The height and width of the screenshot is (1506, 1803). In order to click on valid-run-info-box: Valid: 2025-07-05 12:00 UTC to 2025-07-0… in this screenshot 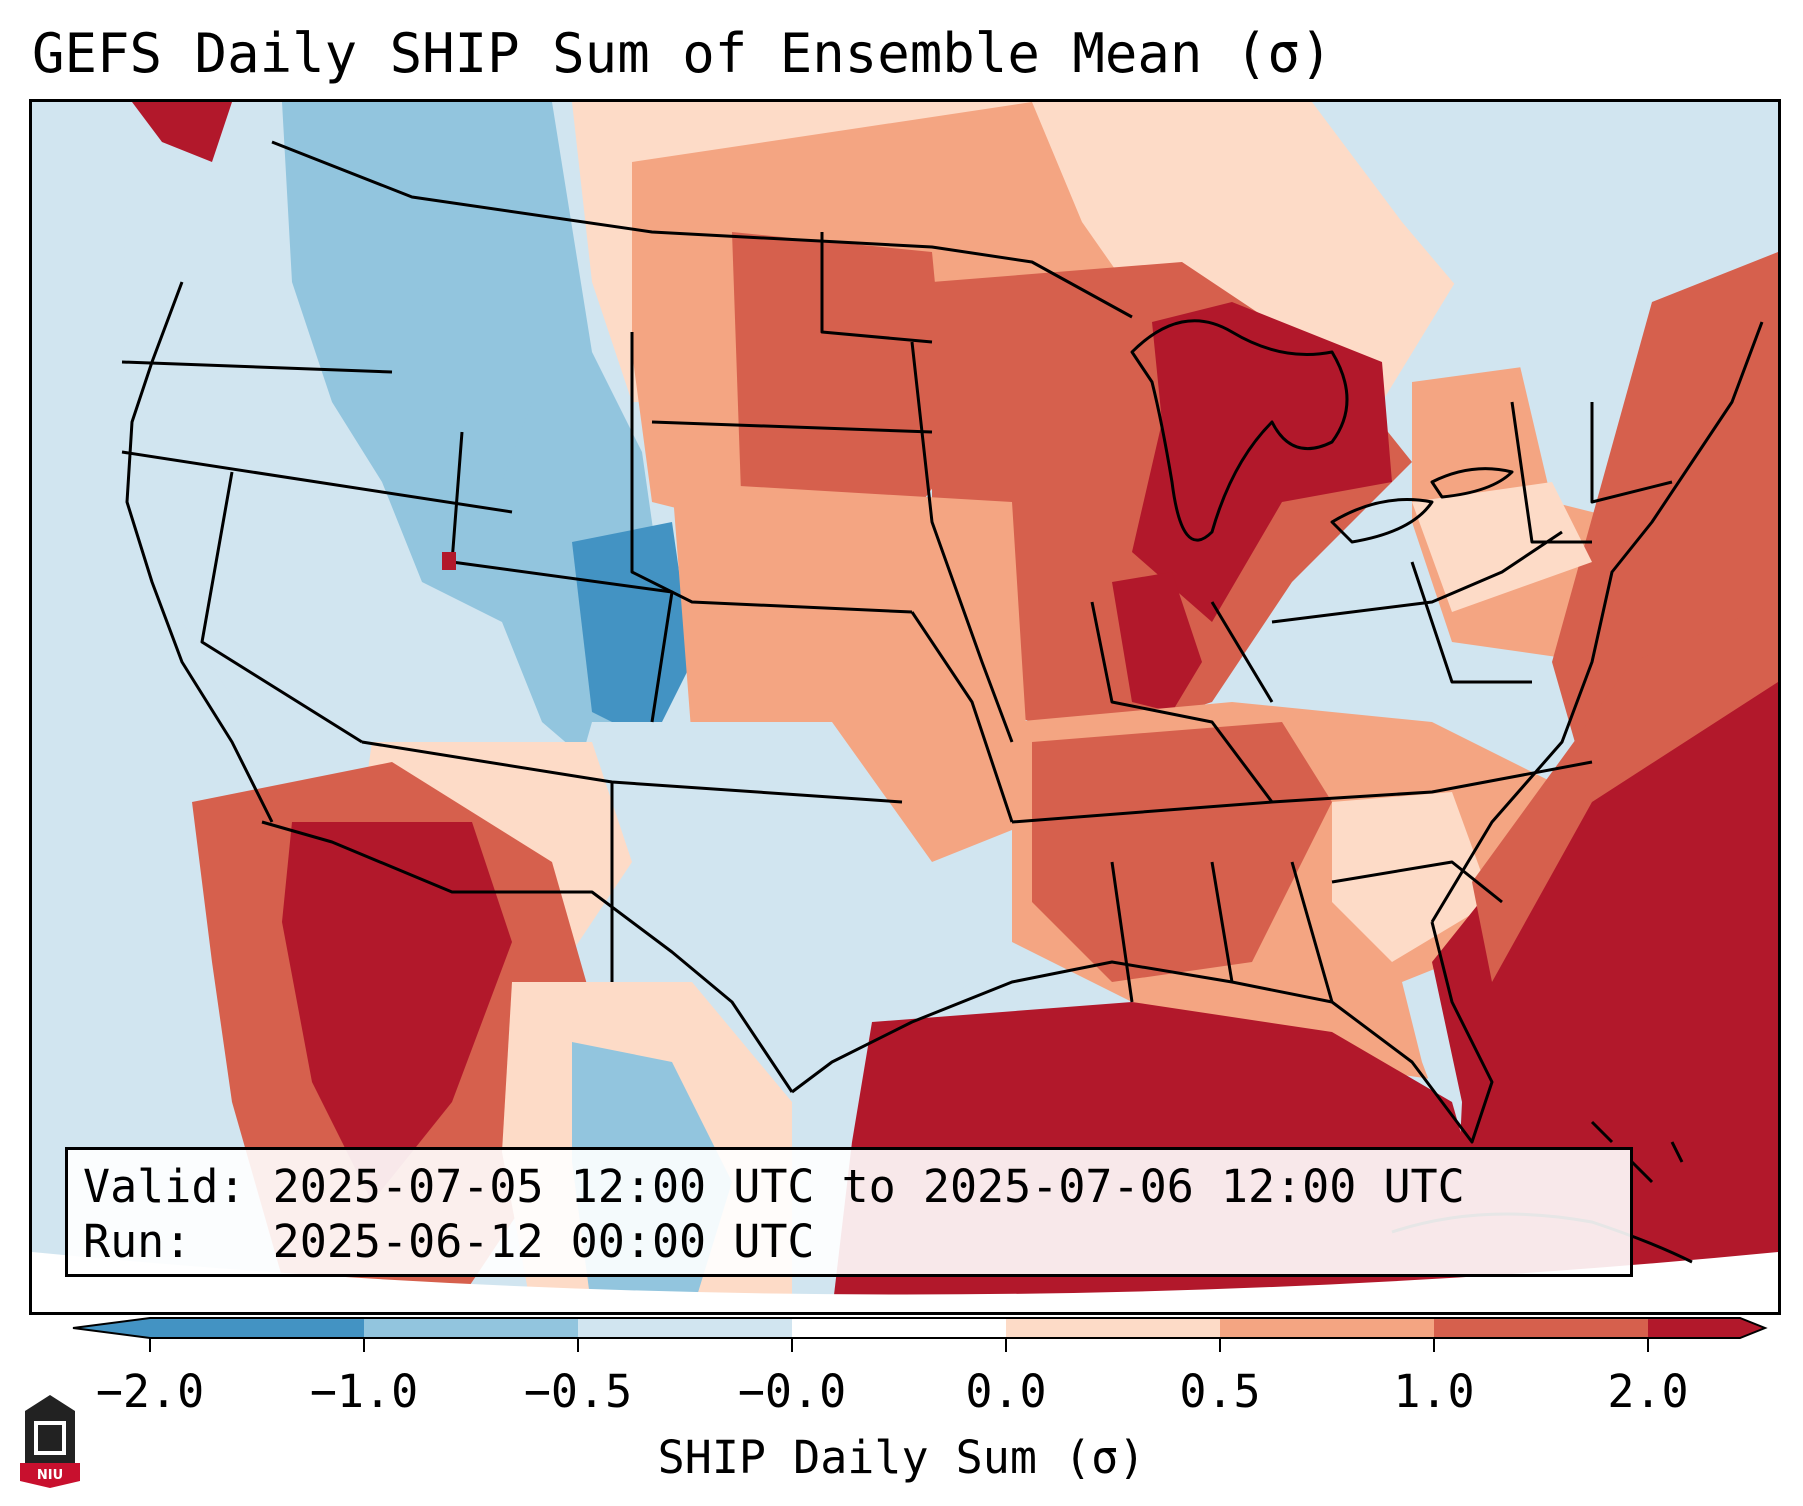, I will do `click(849, 1212)`.